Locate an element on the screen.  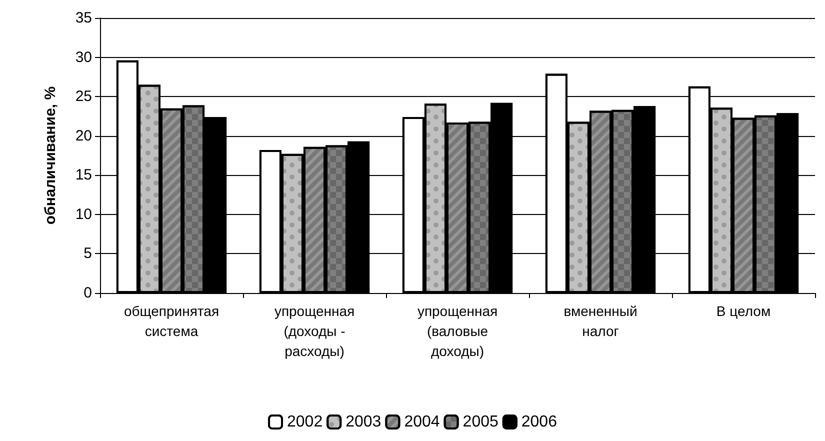
y-tick-label: 5 is located at coordinates (88, 253).